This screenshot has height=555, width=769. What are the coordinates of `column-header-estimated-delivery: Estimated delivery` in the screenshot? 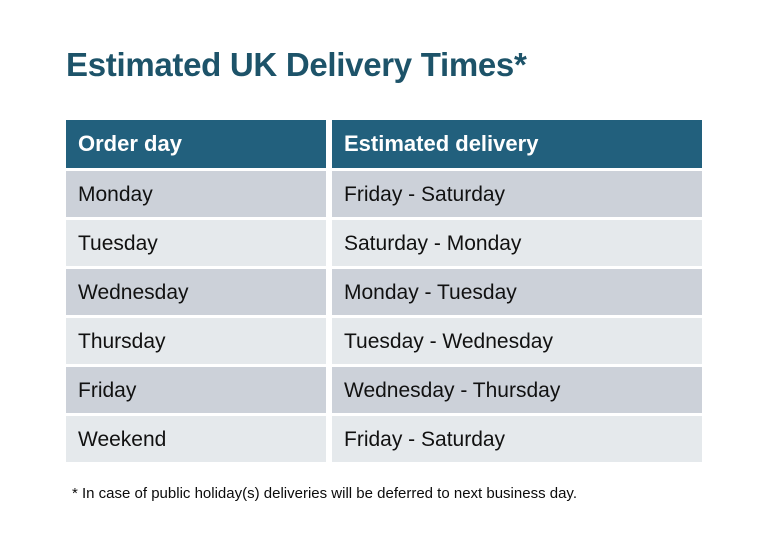 It's located at (517, 144).